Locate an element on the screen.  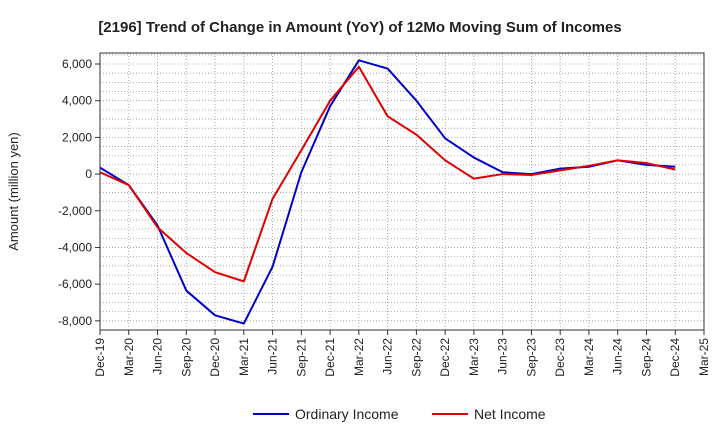
x-tick-label: Jun-23 is located at coordinates (503, 356).